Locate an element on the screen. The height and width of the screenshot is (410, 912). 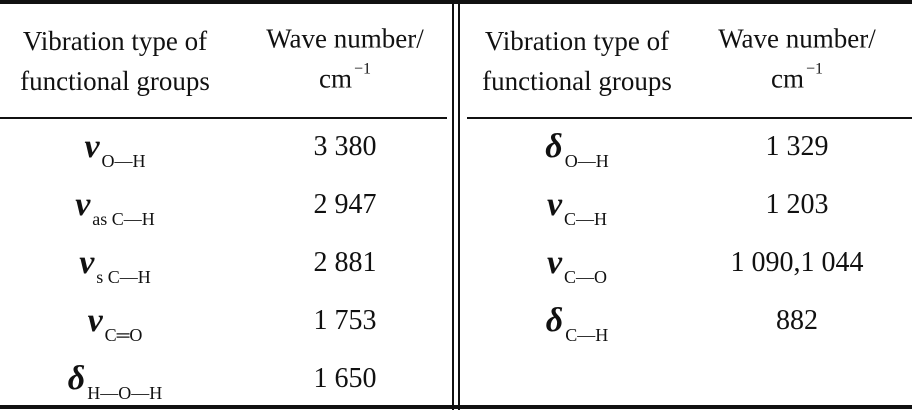
wave-number: 1 753 is located at coordinates (345, 320).